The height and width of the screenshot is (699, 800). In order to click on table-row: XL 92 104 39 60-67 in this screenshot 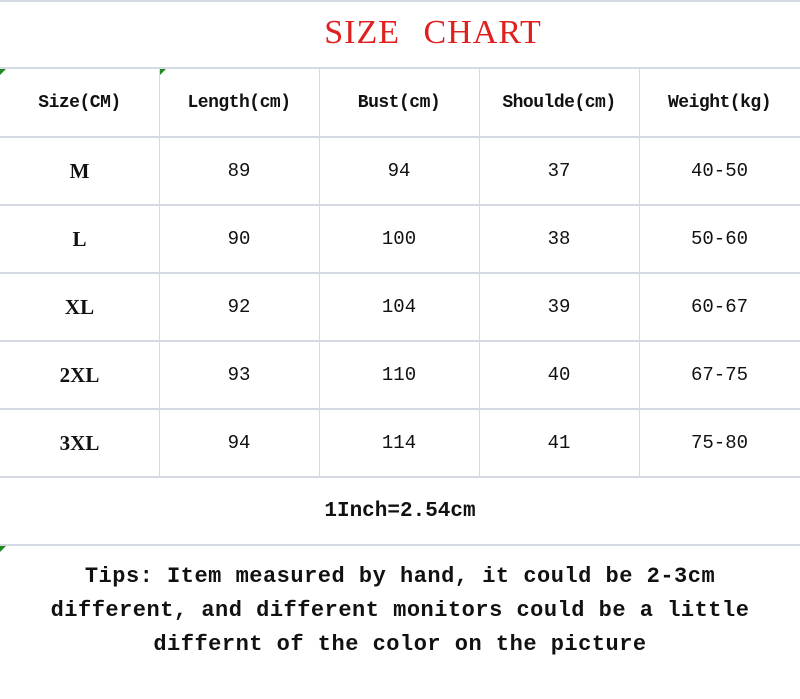, I will do `click(400, 307)`.